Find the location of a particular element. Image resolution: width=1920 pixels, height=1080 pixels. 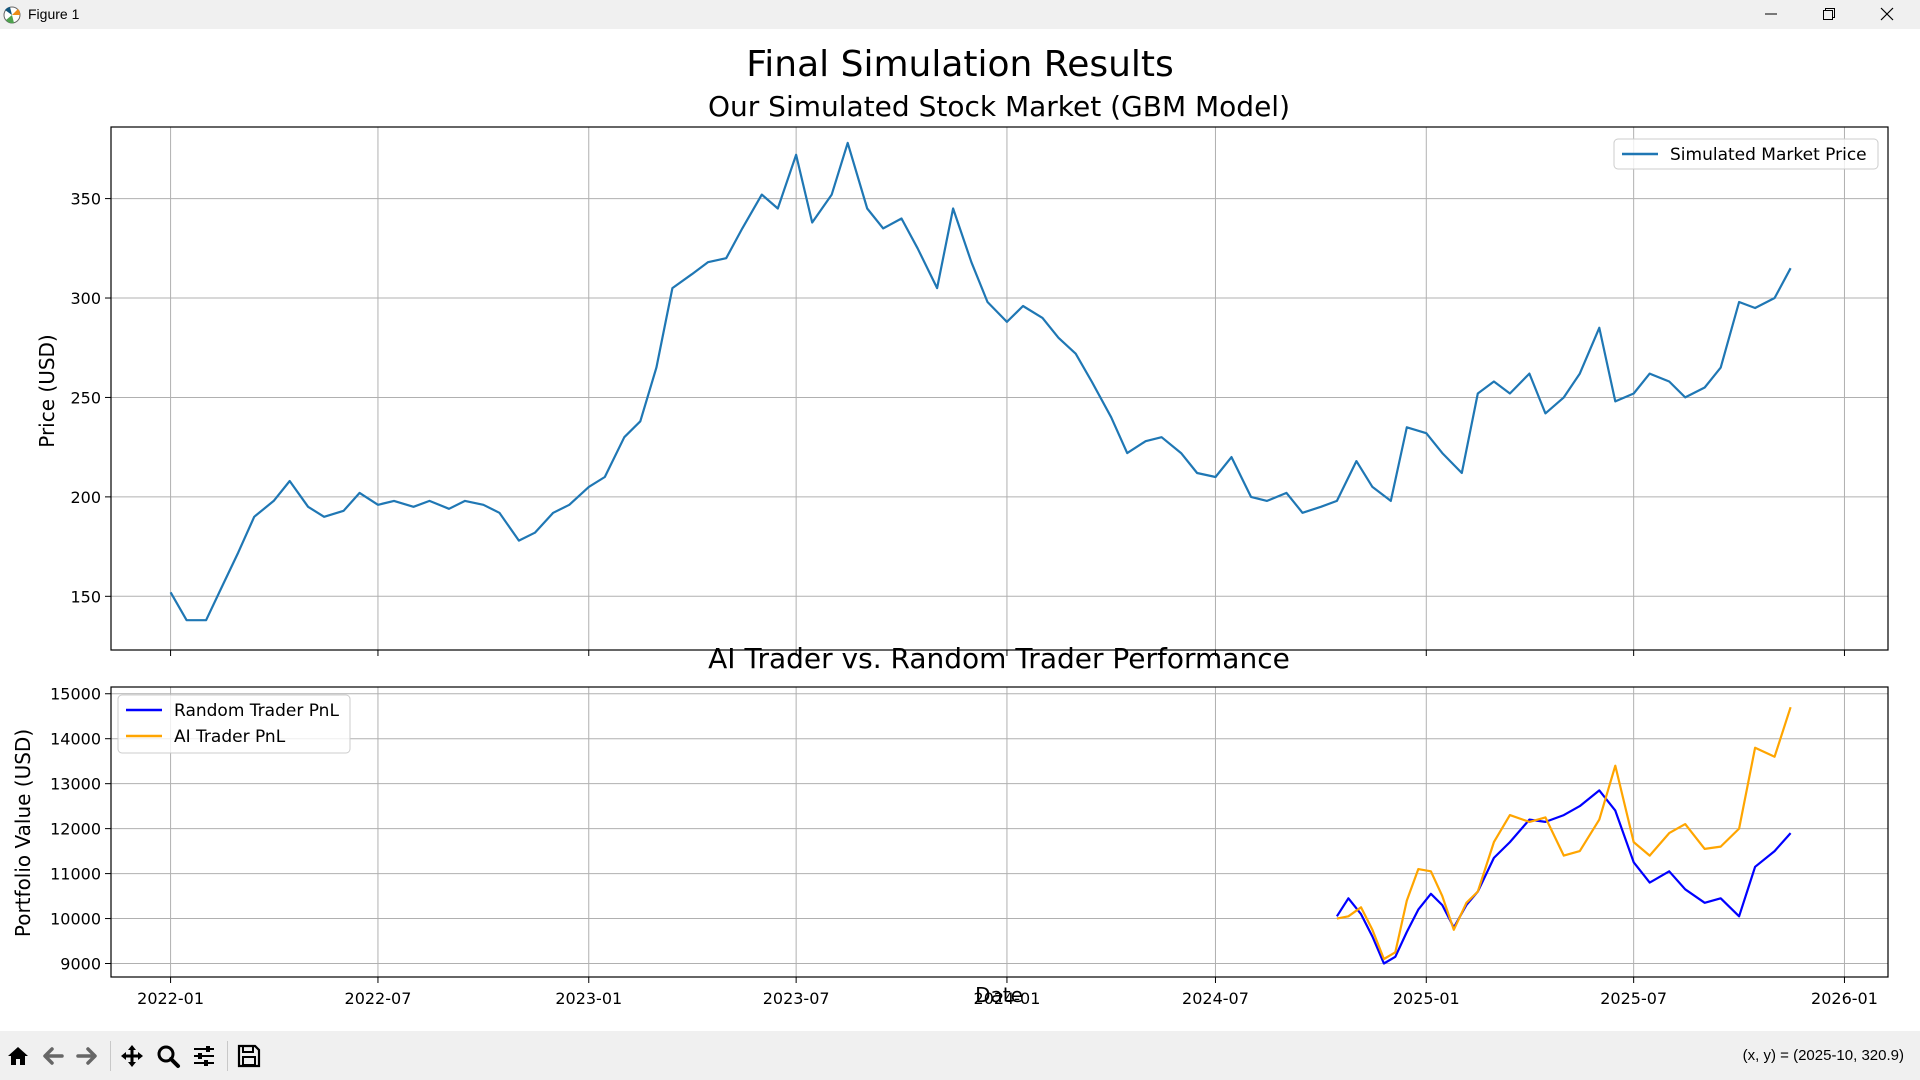

figure-suptitle: Final Simulation Results is located at coordinates (960, 64).